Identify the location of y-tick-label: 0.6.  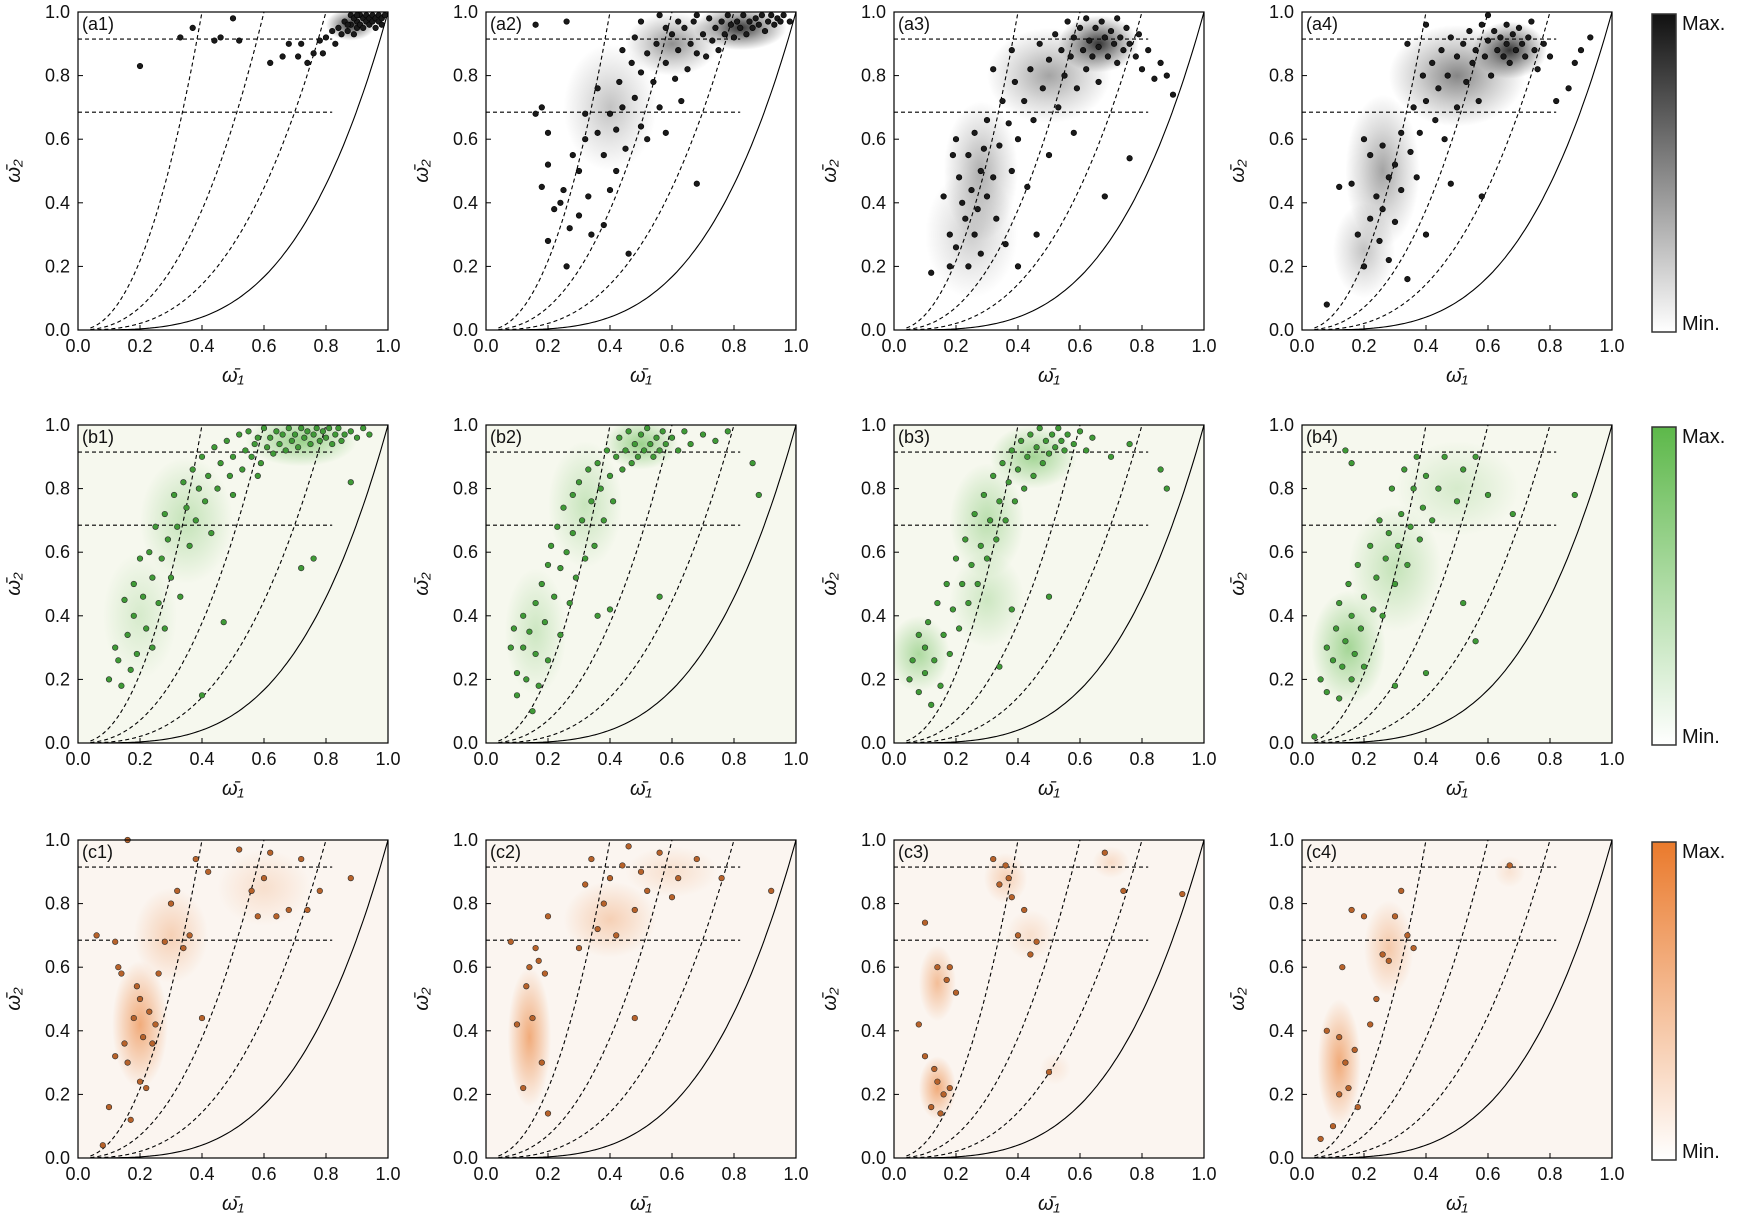
(1281, 139).